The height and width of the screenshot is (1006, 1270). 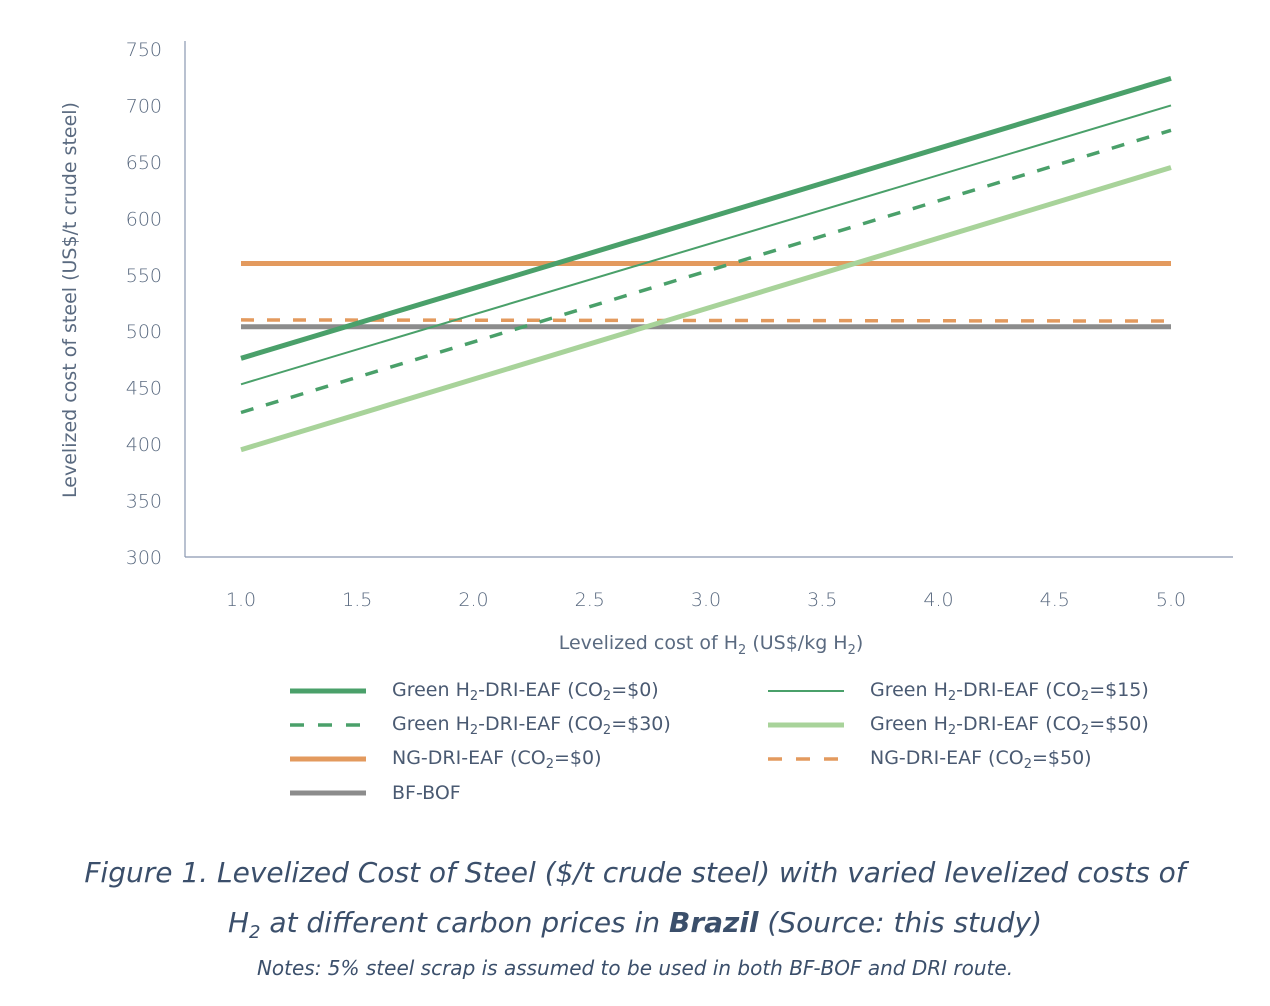 What do you see at coordinates (144, 332) in the screenshot?
I see `y-tick-label: 500` at bounding box center [144, 332].